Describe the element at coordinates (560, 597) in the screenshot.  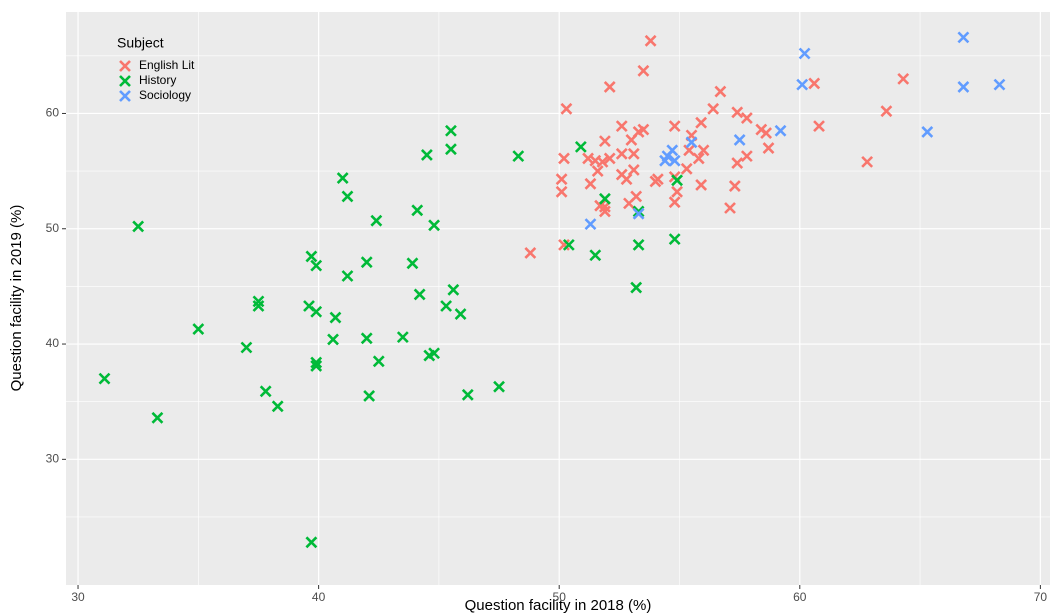
I see `x-tick-label: 50` at that location.